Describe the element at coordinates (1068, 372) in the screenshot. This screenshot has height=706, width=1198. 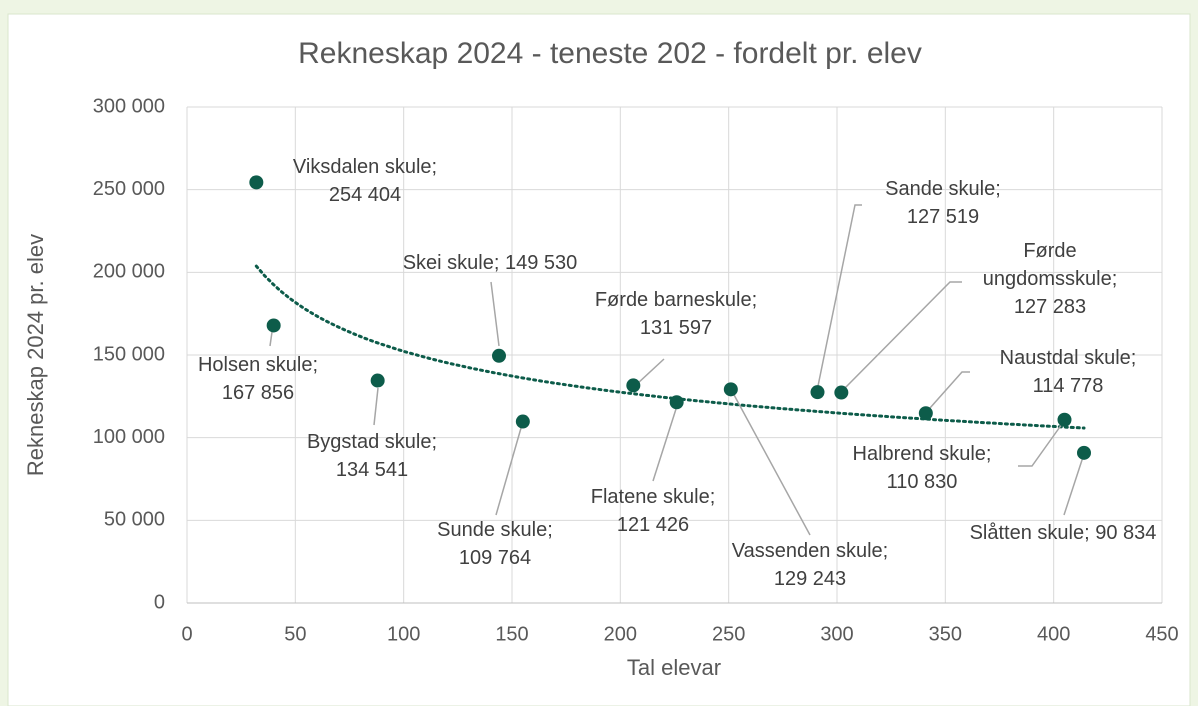
I see `data-label: Naustdal skule; 114 778` at that location.